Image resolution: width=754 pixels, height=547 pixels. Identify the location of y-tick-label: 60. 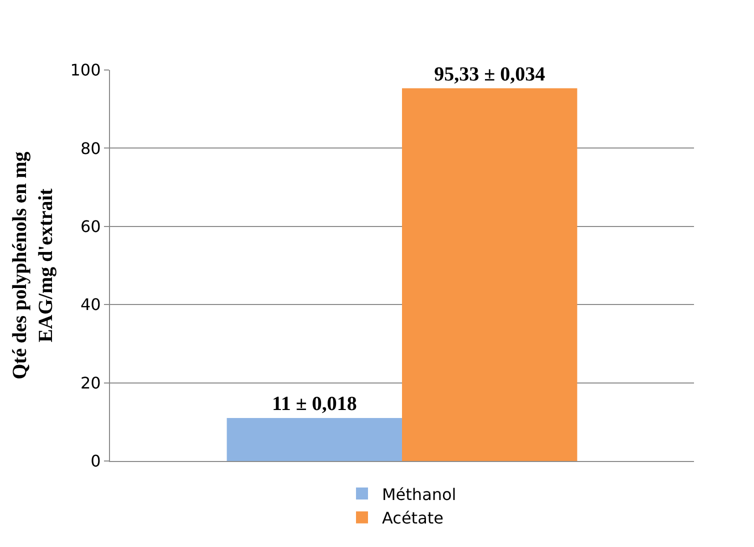
(90, 226).